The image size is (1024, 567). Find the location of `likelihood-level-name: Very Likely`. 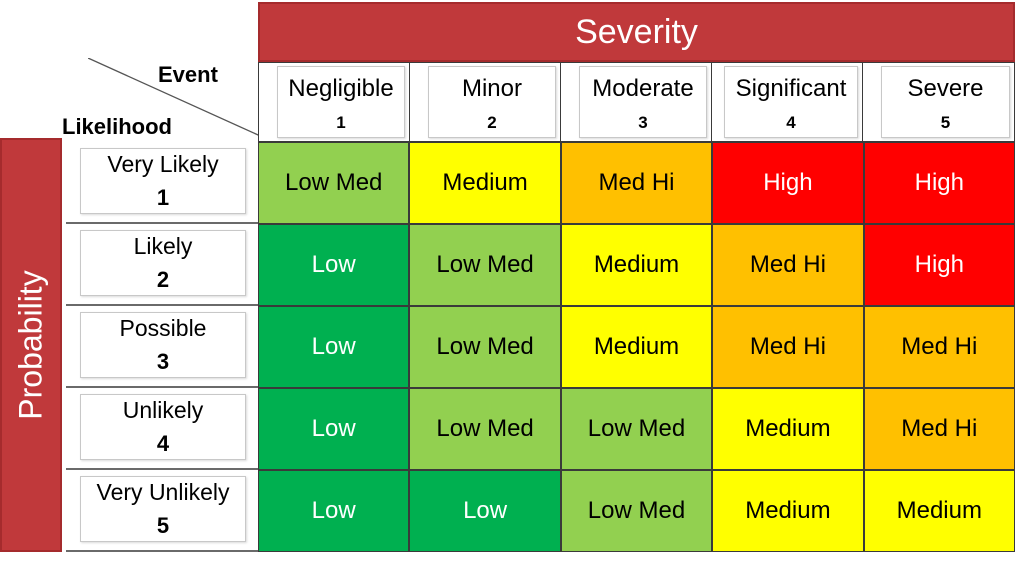

likelihood-level-name: Very Likely is located at coordinates (163, 164).